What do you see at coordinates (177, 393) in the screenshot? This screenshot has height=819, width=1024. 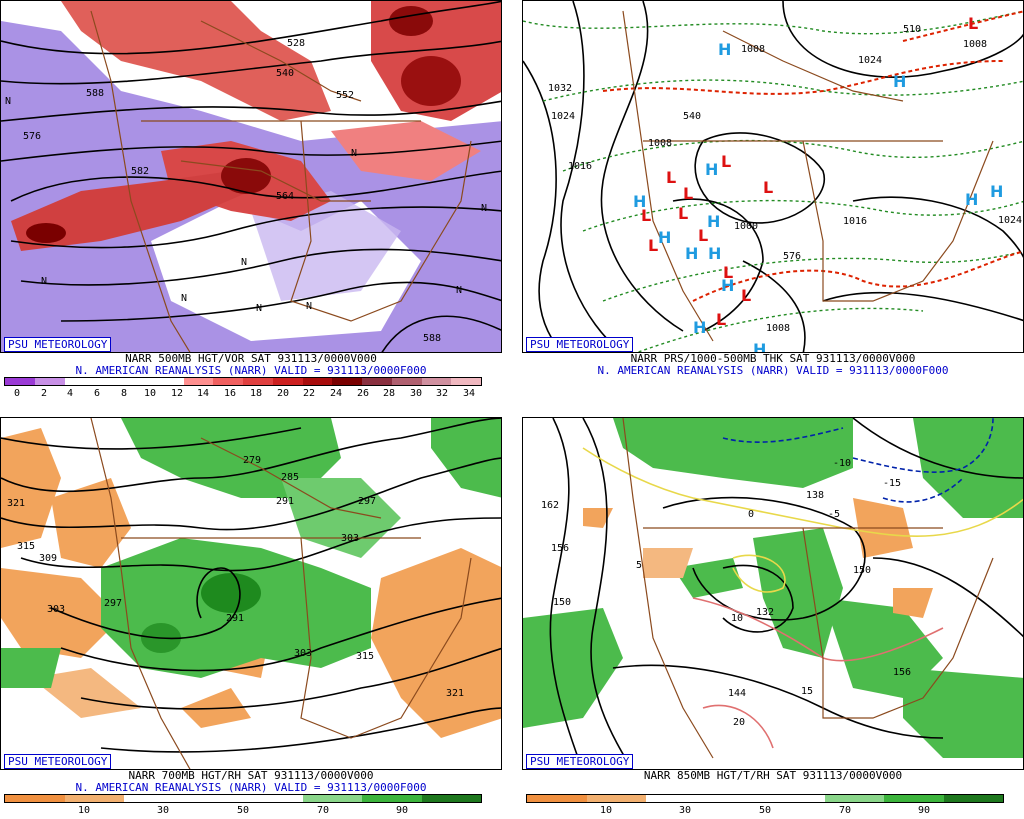 I see `colorbar-tick-label: 12` at bounding box center [177, 393].